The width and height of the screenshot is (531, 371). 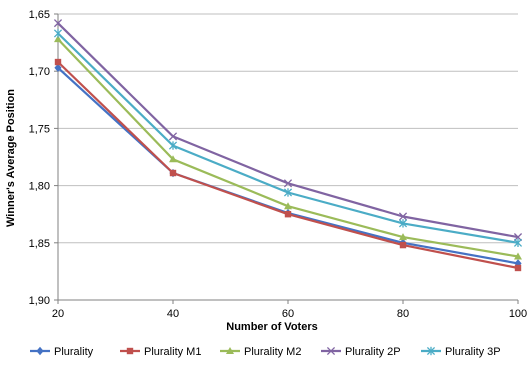 What do you see at coordinates (11, 158) in the screenshot?
I see `y-axis-title: Winner's Average Position` at bounding box center [11, 158].